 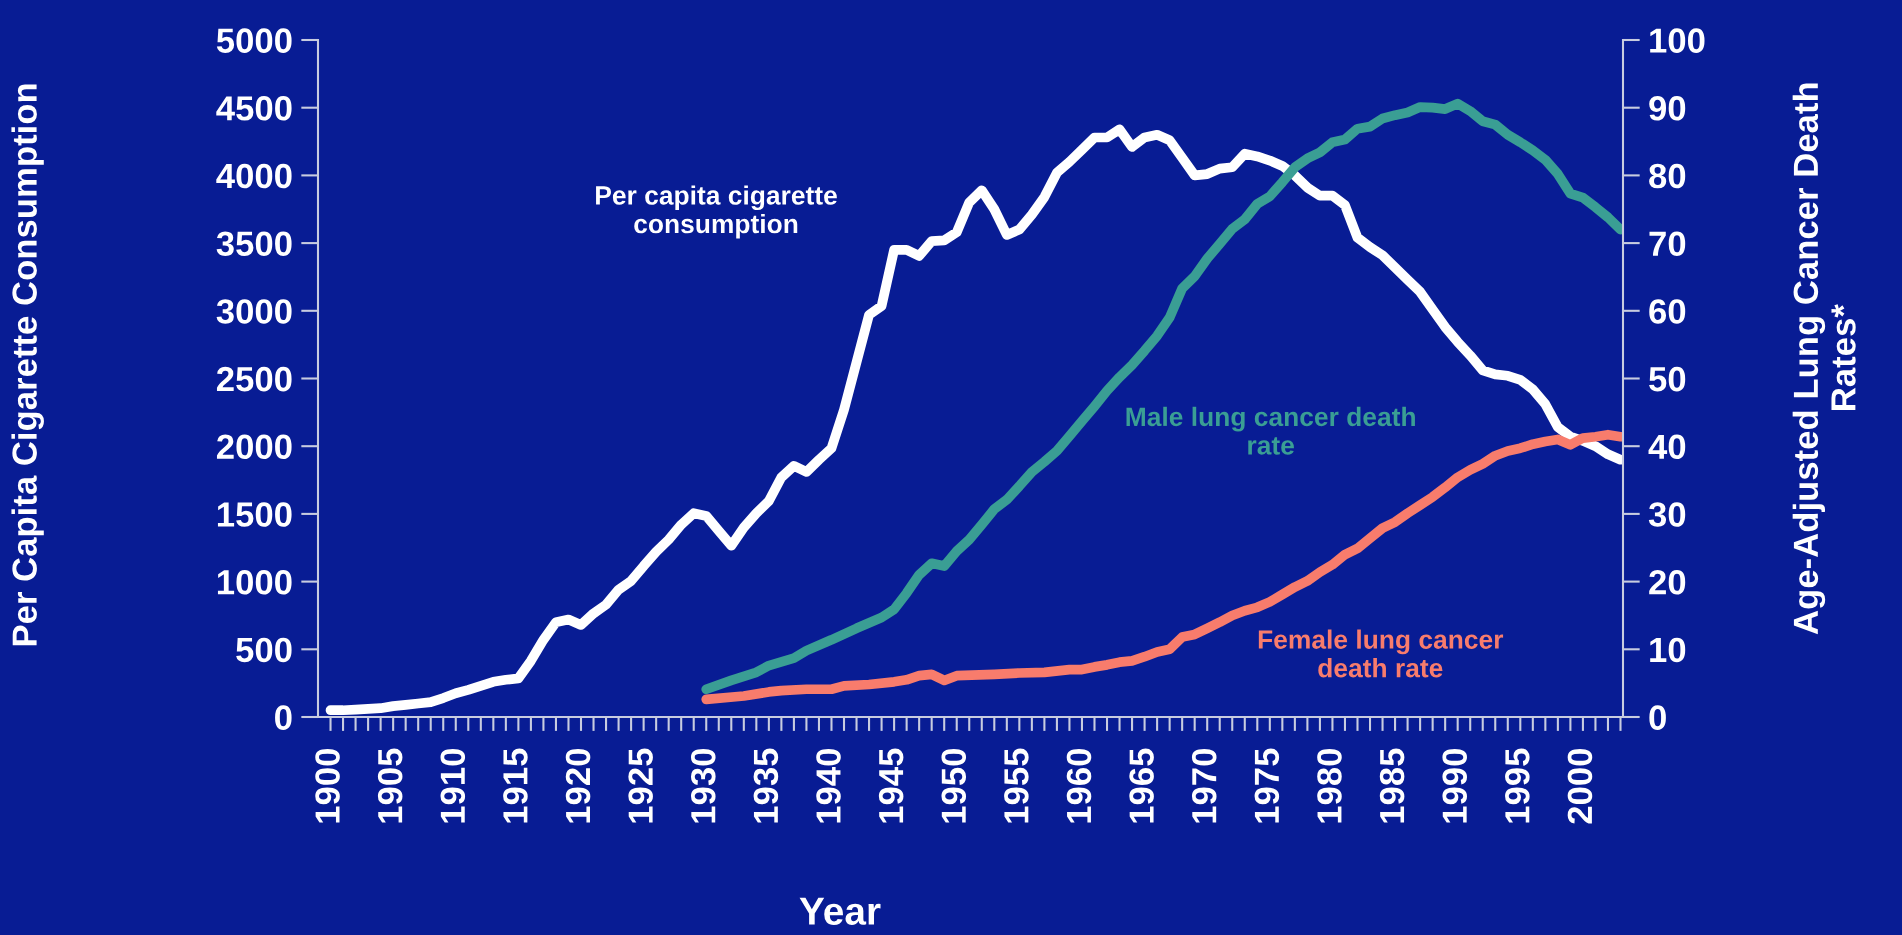 What do you see at coordinates (1454, 785) in the screenshot?
I see `x-tick-label: 1990` at bounding box center [1454, 785].